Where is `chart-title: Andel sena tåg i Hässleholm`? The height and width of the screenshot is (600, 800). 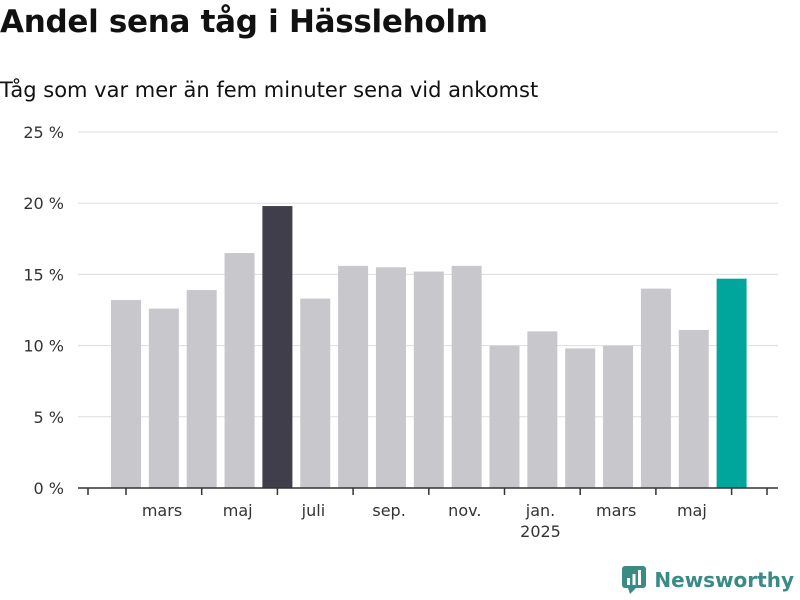 chart-title: Andel sena tåg i Hässleholm is located at coordinates (244, 22).